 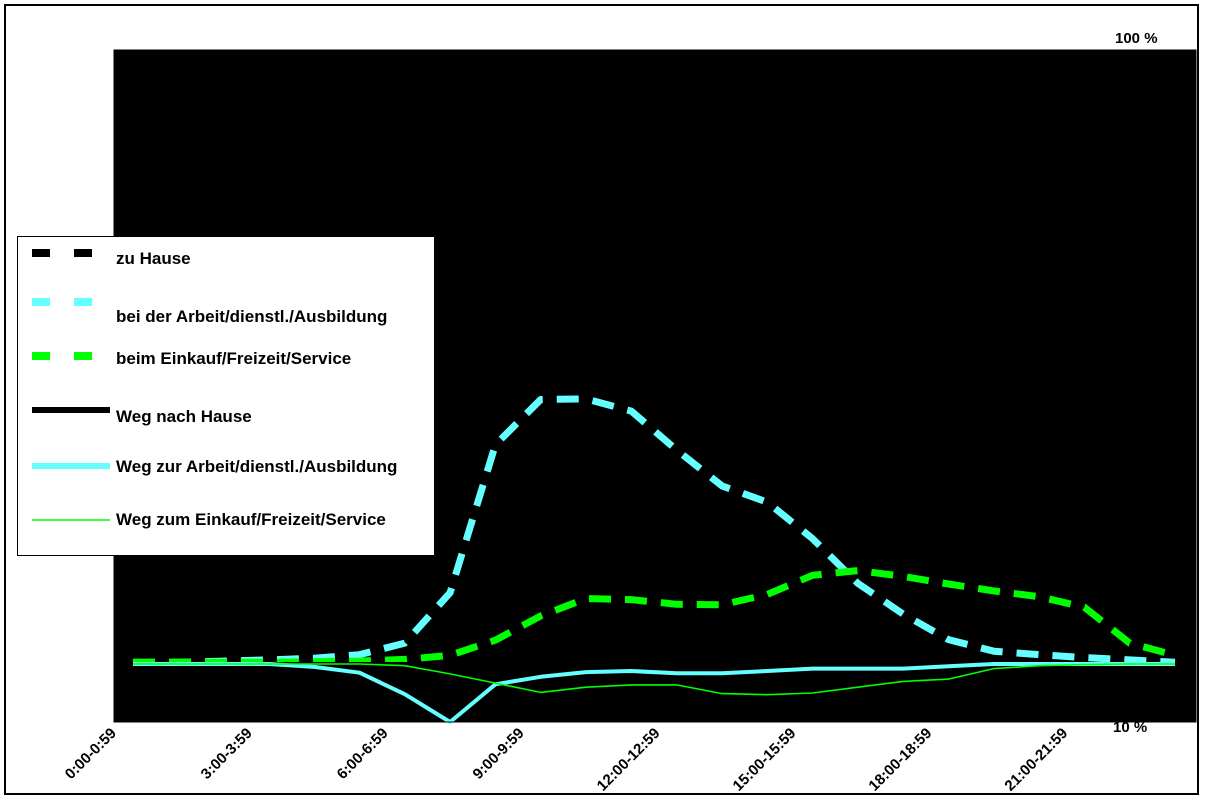 What do you see at coordinates (153, 258) in the screenshot?
I see `legend-label-1: zu Hause` at bounding box center [153, 258].